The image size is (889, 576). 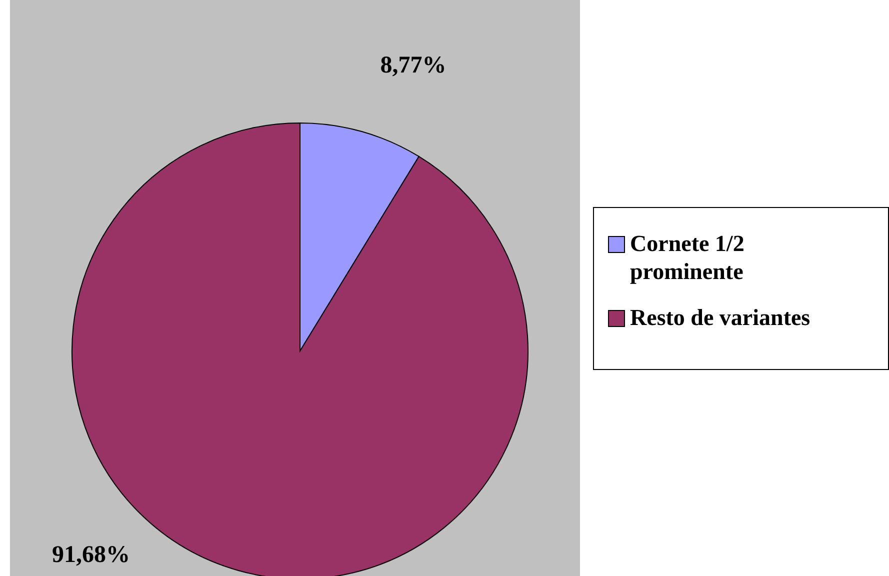 I want to click on legend-label: Cornete 1/2 prominente, so click(x=688, y=258).